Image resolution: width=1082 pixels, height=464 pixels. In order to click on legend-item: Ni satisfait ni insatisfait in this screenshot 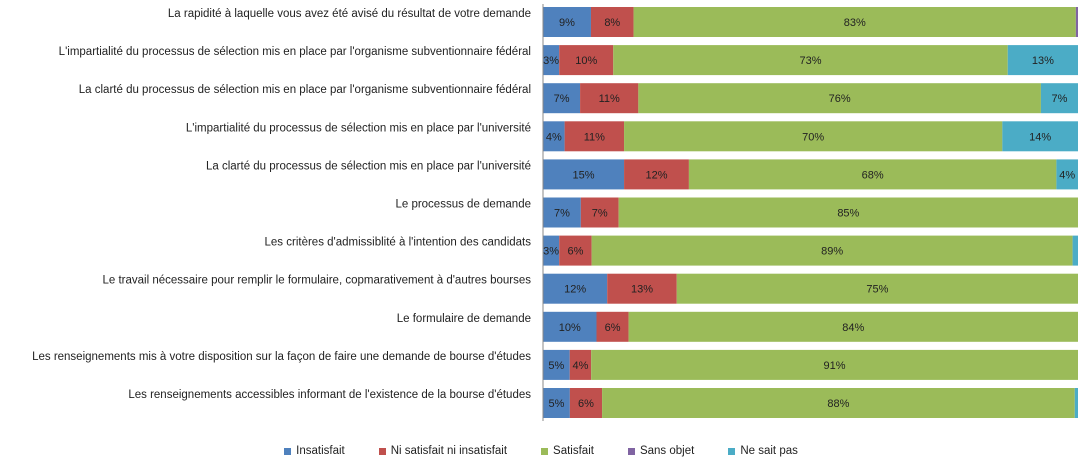, I will do `click(443, 451)`.